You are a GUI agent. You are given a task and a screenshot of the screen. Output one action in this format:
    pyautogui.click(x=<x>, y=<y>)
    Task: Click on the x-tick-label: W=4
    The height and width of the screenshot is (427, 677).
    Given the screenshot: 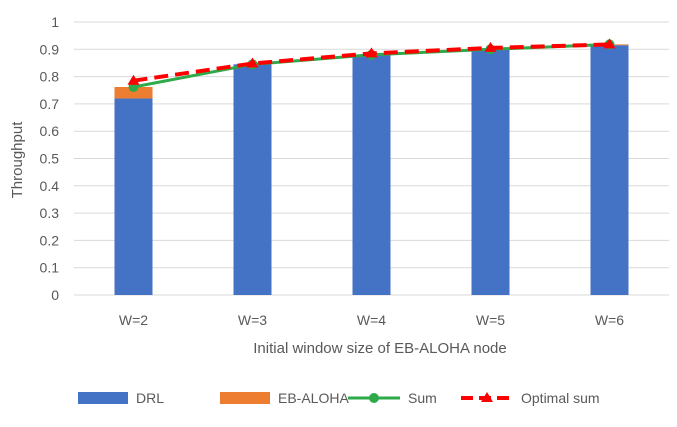 What is the action you would take?
    pyautogui.click(x=371, y=320)
    